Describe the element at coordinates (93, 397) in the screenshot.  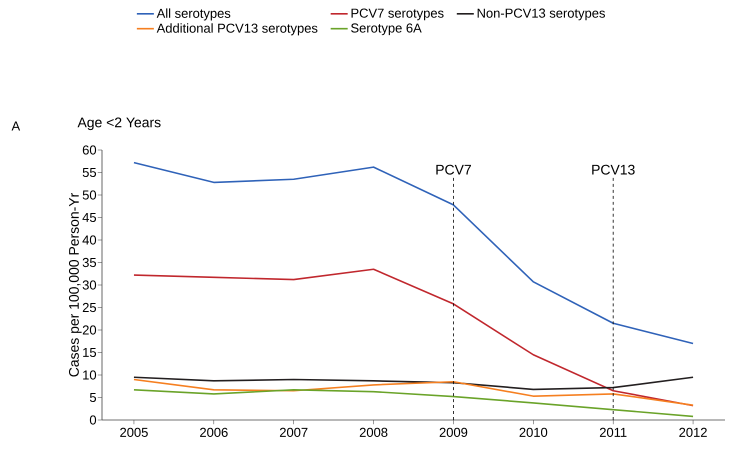
I see `y-tick-label: 5` at that location.